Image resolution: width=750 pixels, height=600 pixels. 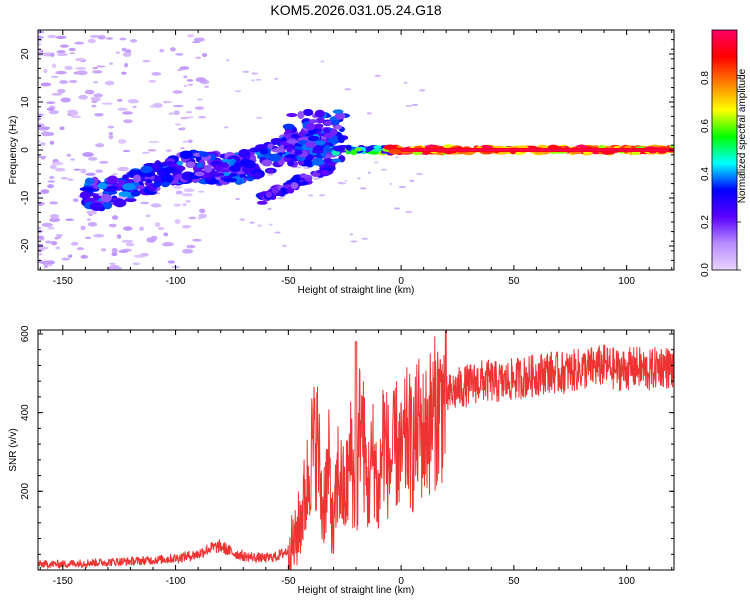 I want to click on y-tick-label: 0, so click(x=25, y=150).